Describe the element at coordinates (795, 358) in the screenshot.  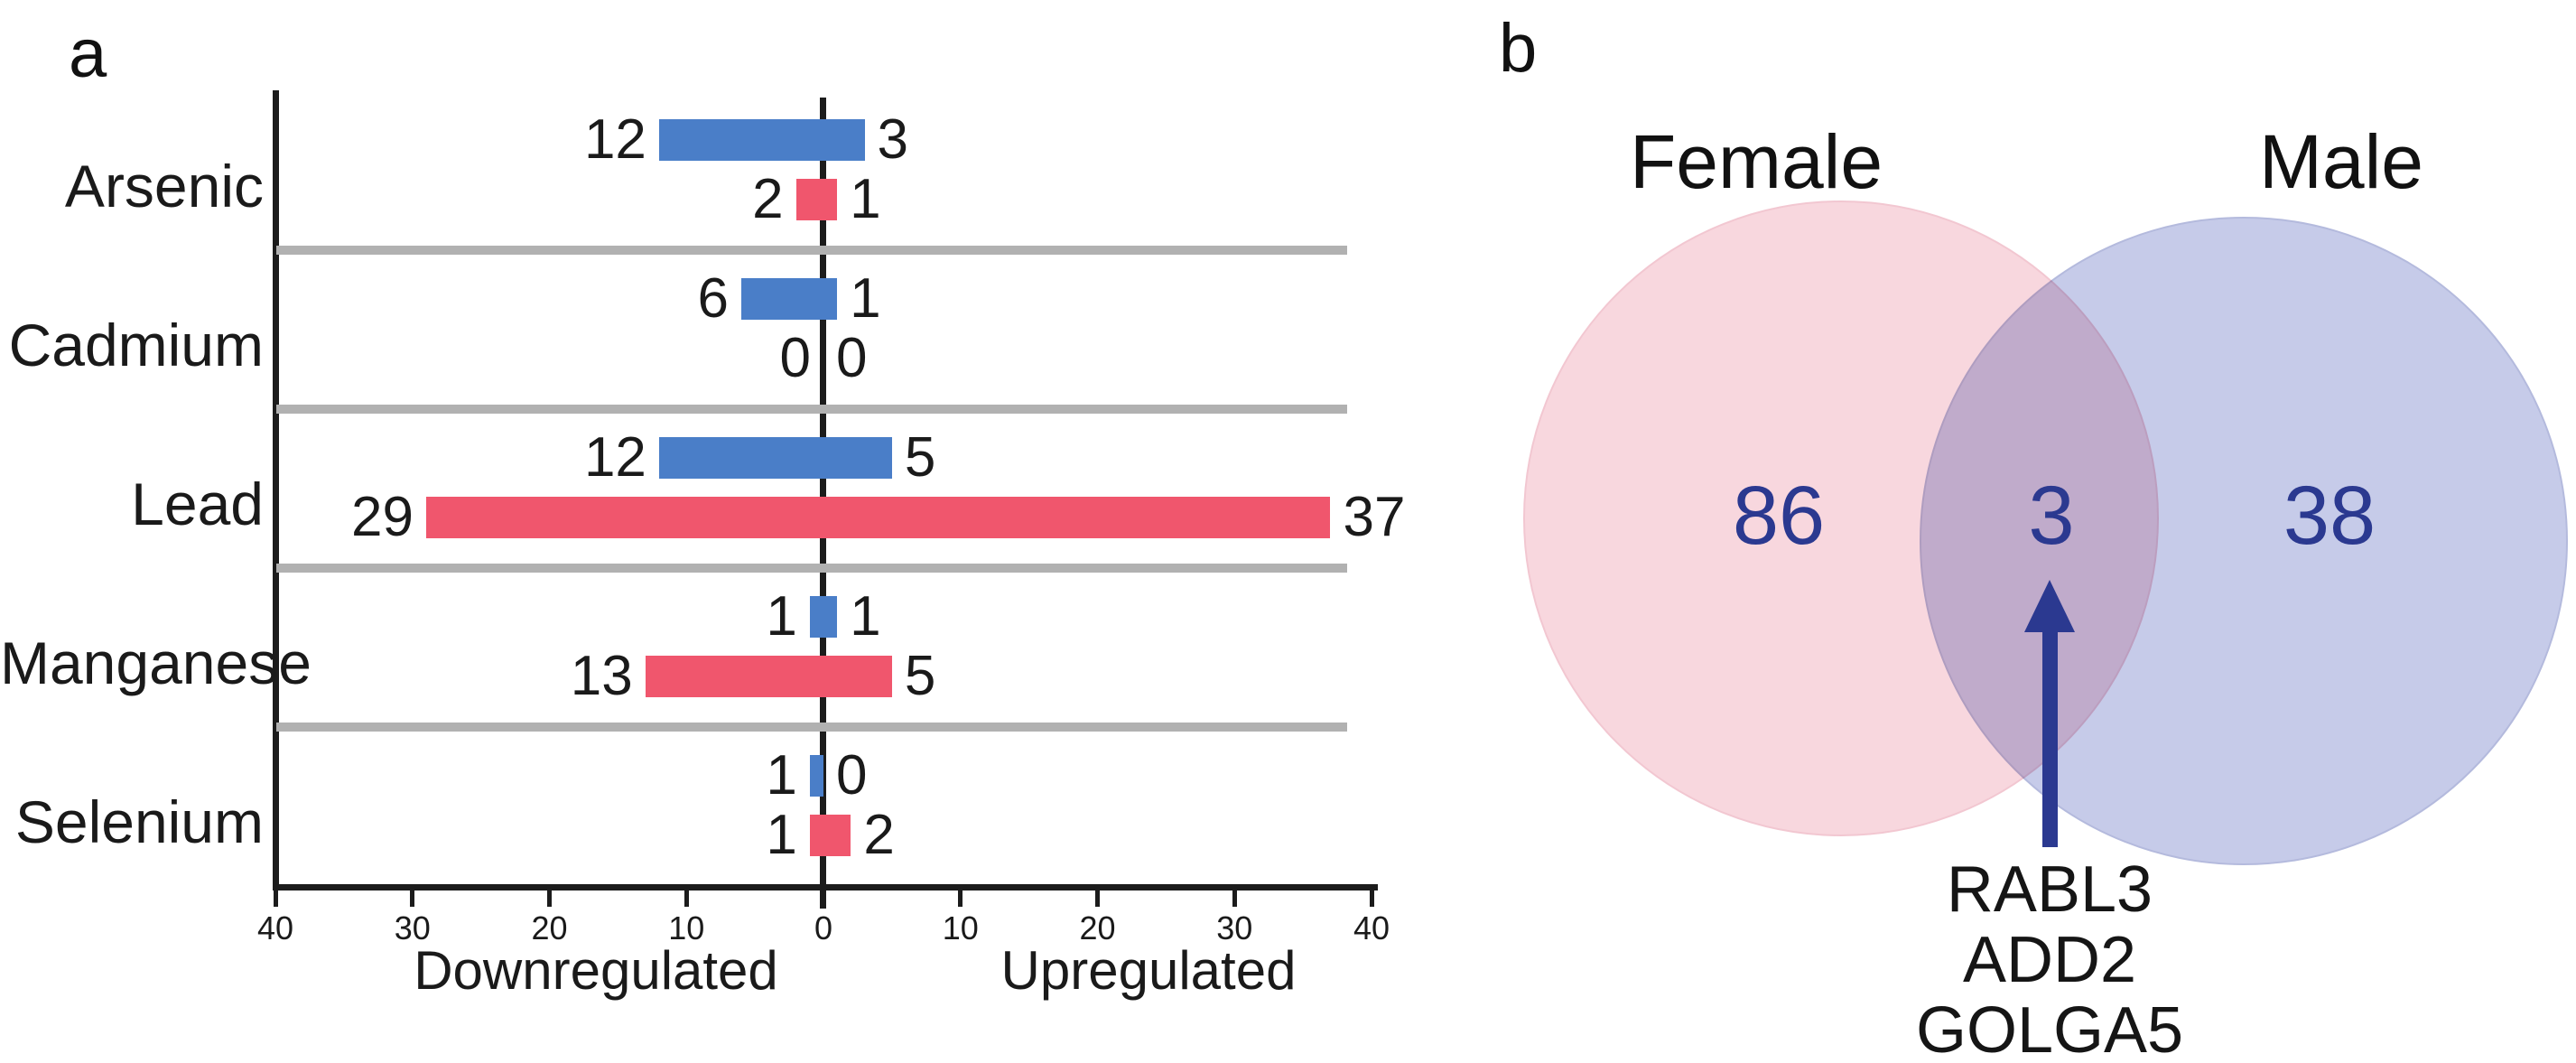
I see `cadmium-red-down-label: 0` at that location.